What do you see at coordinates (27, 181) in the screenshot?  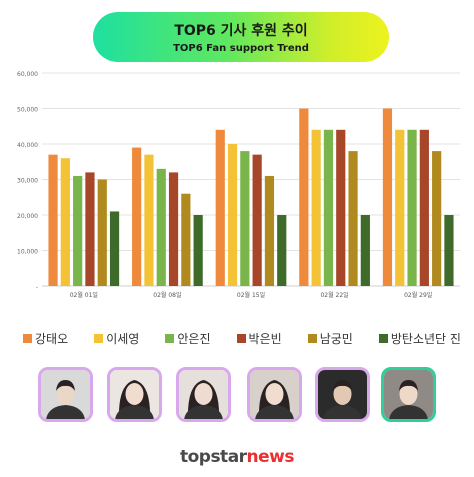 I see `y-tick-label: 30,000` at bounding box center [27, 181].